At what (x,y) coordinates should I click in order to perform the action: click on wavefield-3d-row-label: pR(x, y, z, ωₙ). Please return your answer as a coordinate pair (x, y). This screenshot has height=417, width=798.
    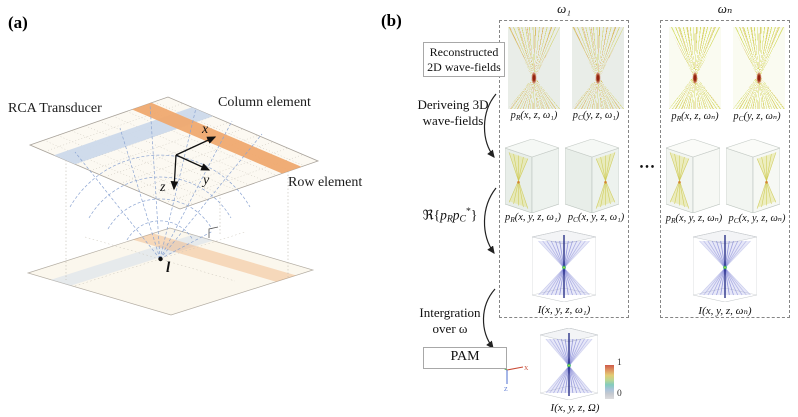
    Looking at the image, I should click on (694, 219).